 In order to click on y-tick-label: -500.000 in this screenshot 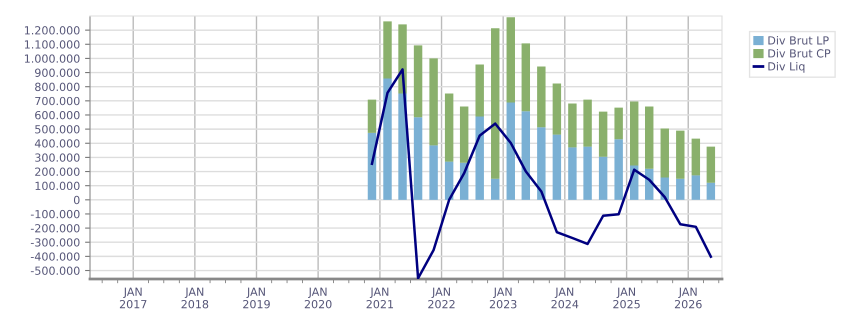, I will do `click(55, 270)`.